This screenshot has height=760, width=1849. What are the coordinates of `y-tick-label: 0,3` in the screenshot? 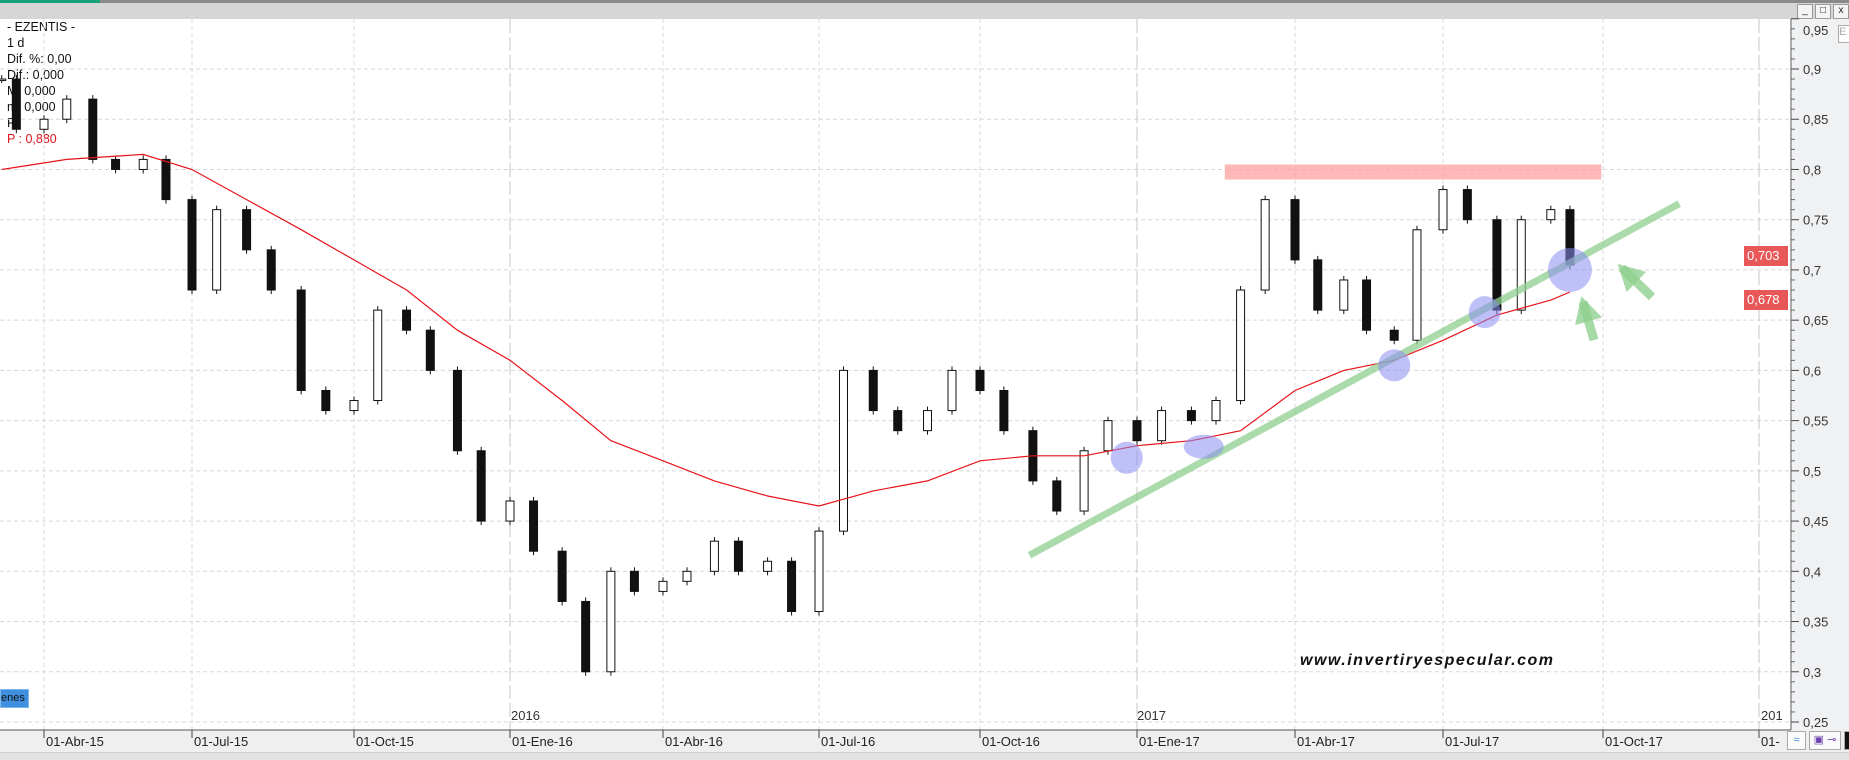 It's located at (1812, 672).